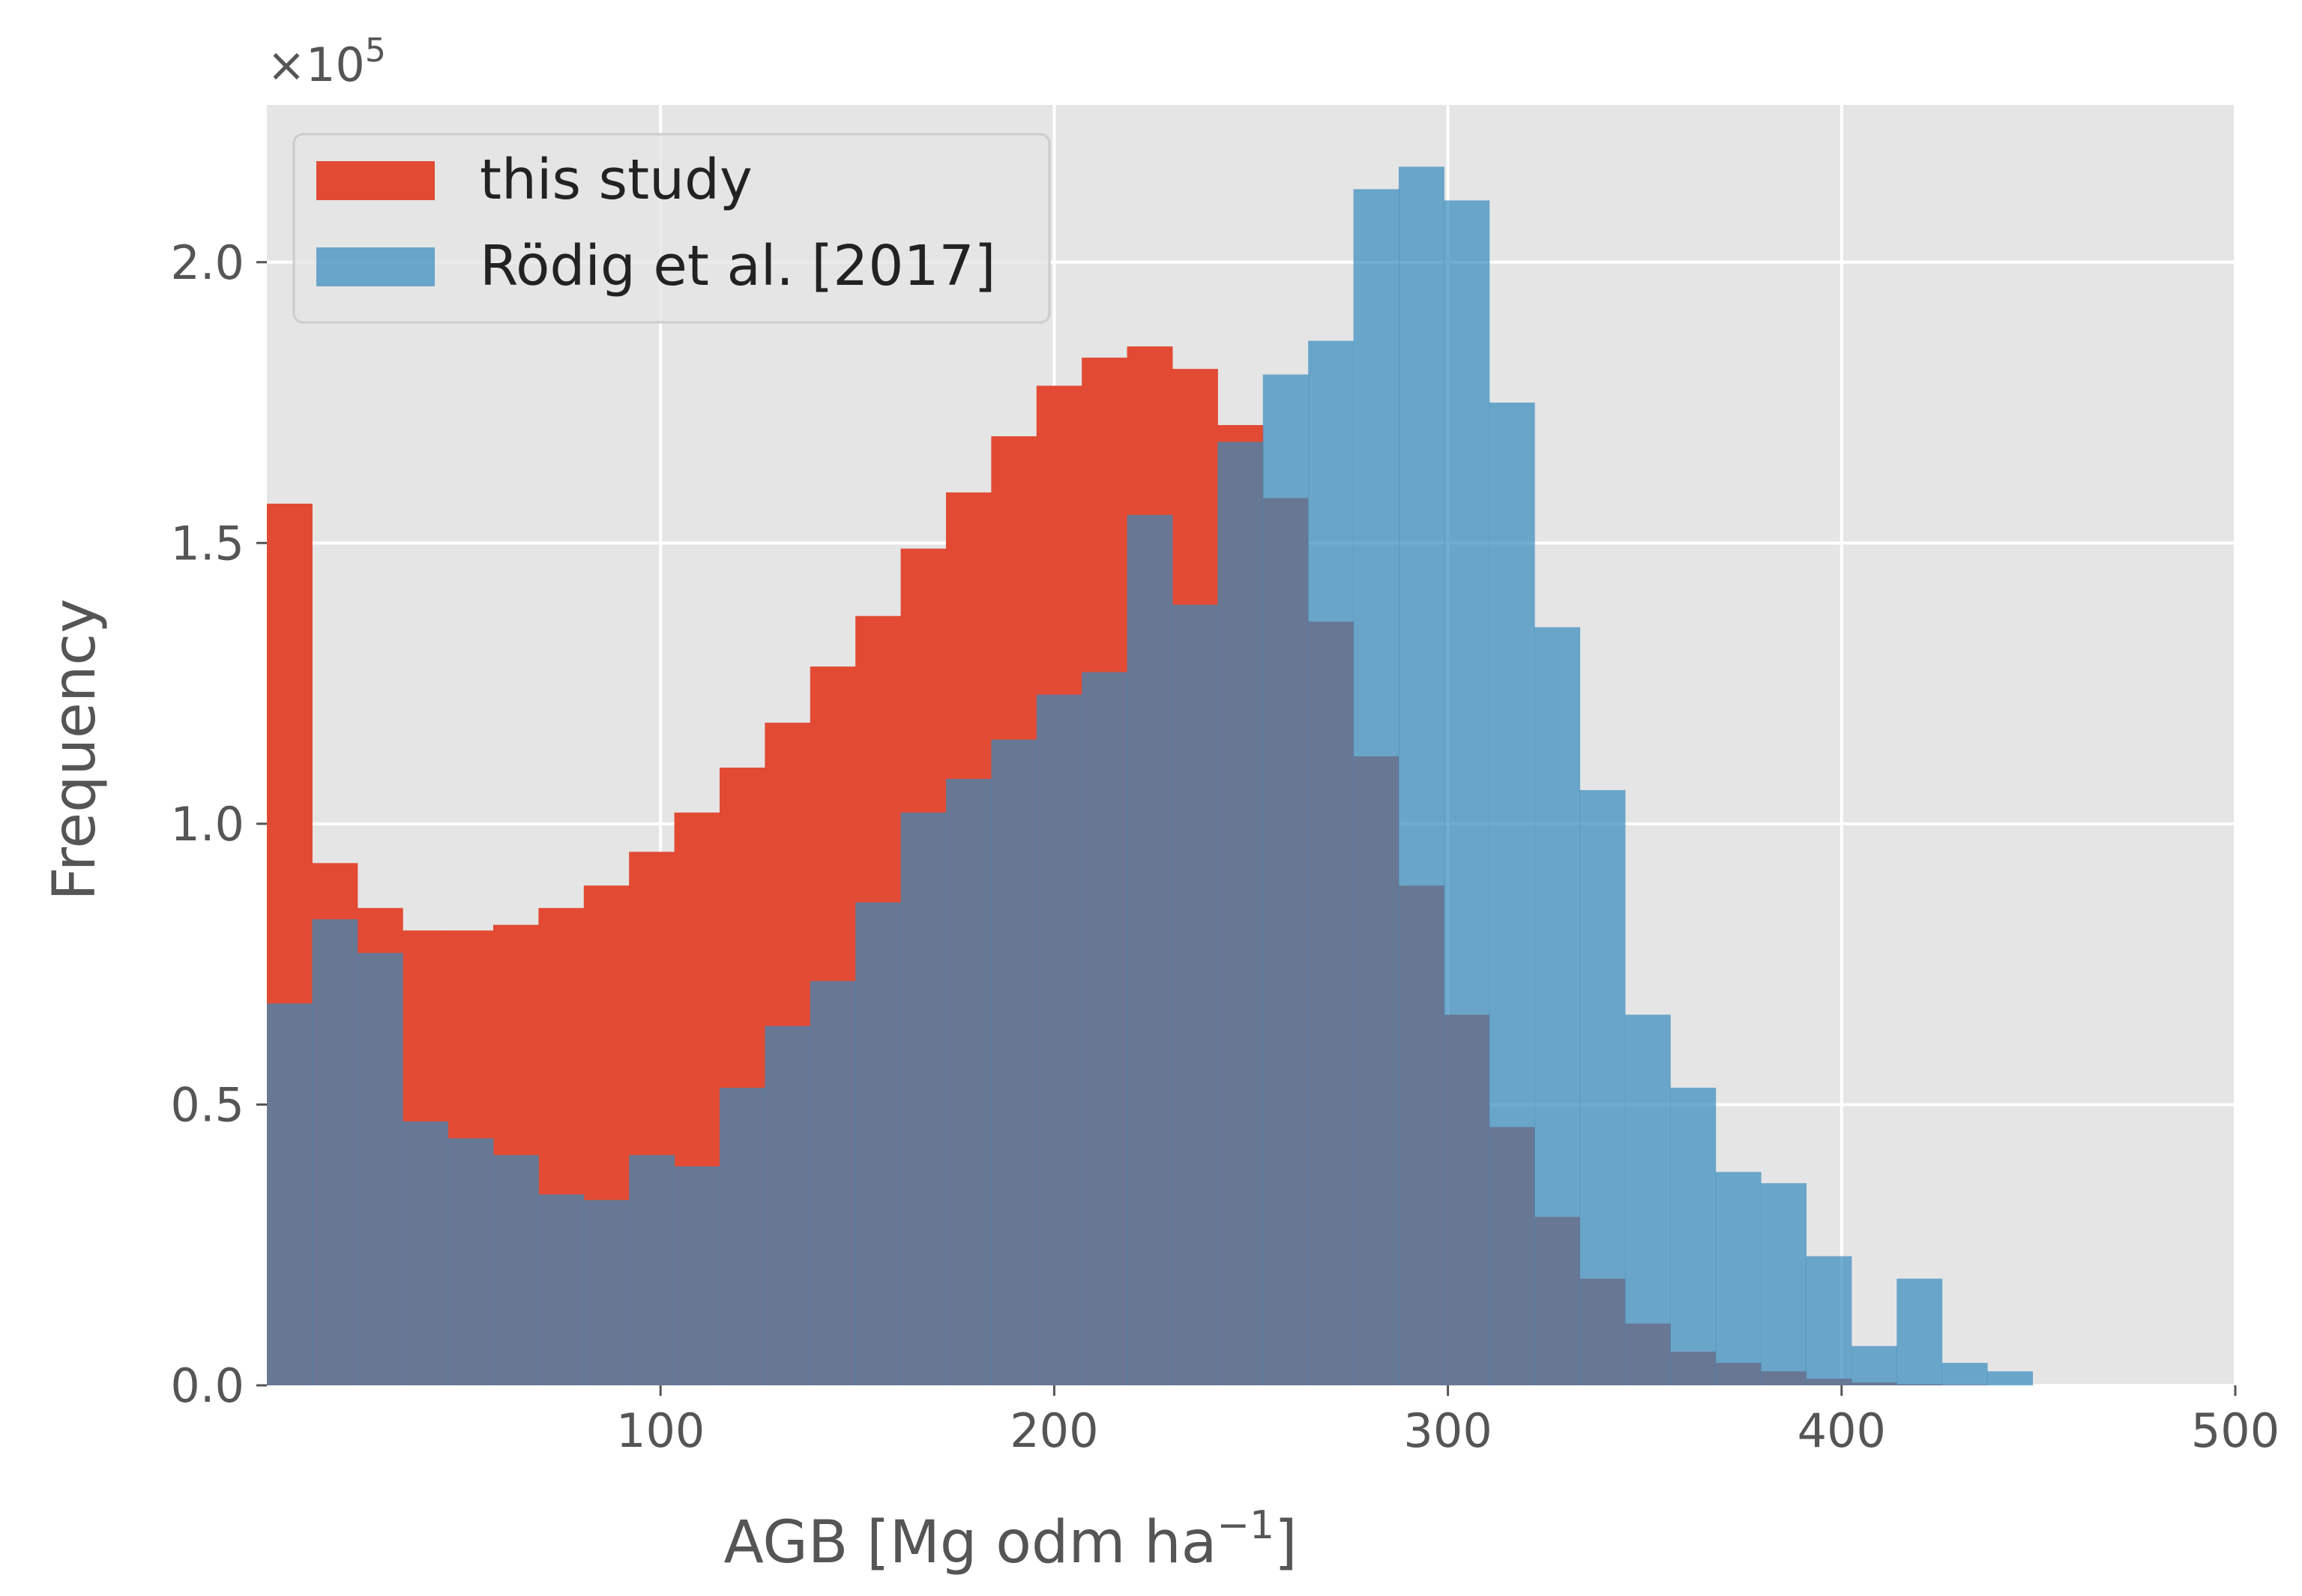 Image resolution: width=2302 pixels, height=1596 pixels. What do you see at coordinates (2235, 1430) in the screenshot?
I see `x-tick-label-4: 500` at bounding box center [2235, 1430].